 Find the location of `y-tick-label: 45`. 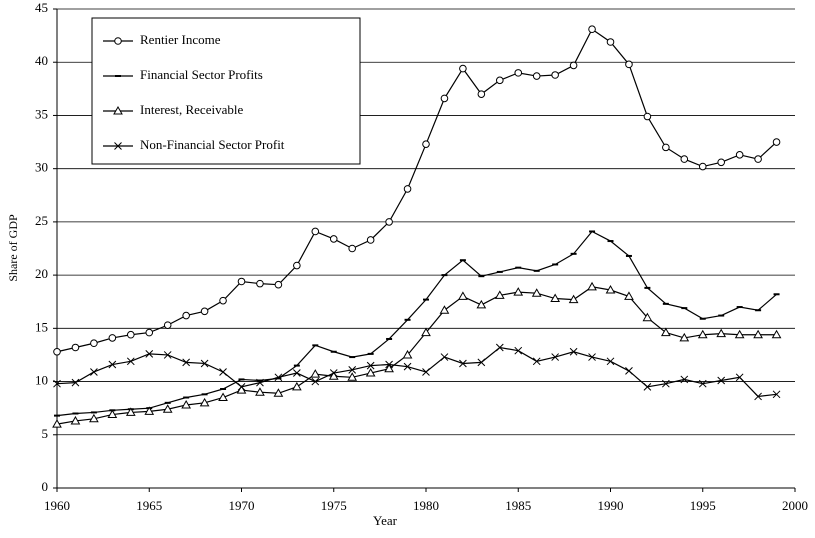

y-tick-label: 45 is located at coordinates (41, 7).